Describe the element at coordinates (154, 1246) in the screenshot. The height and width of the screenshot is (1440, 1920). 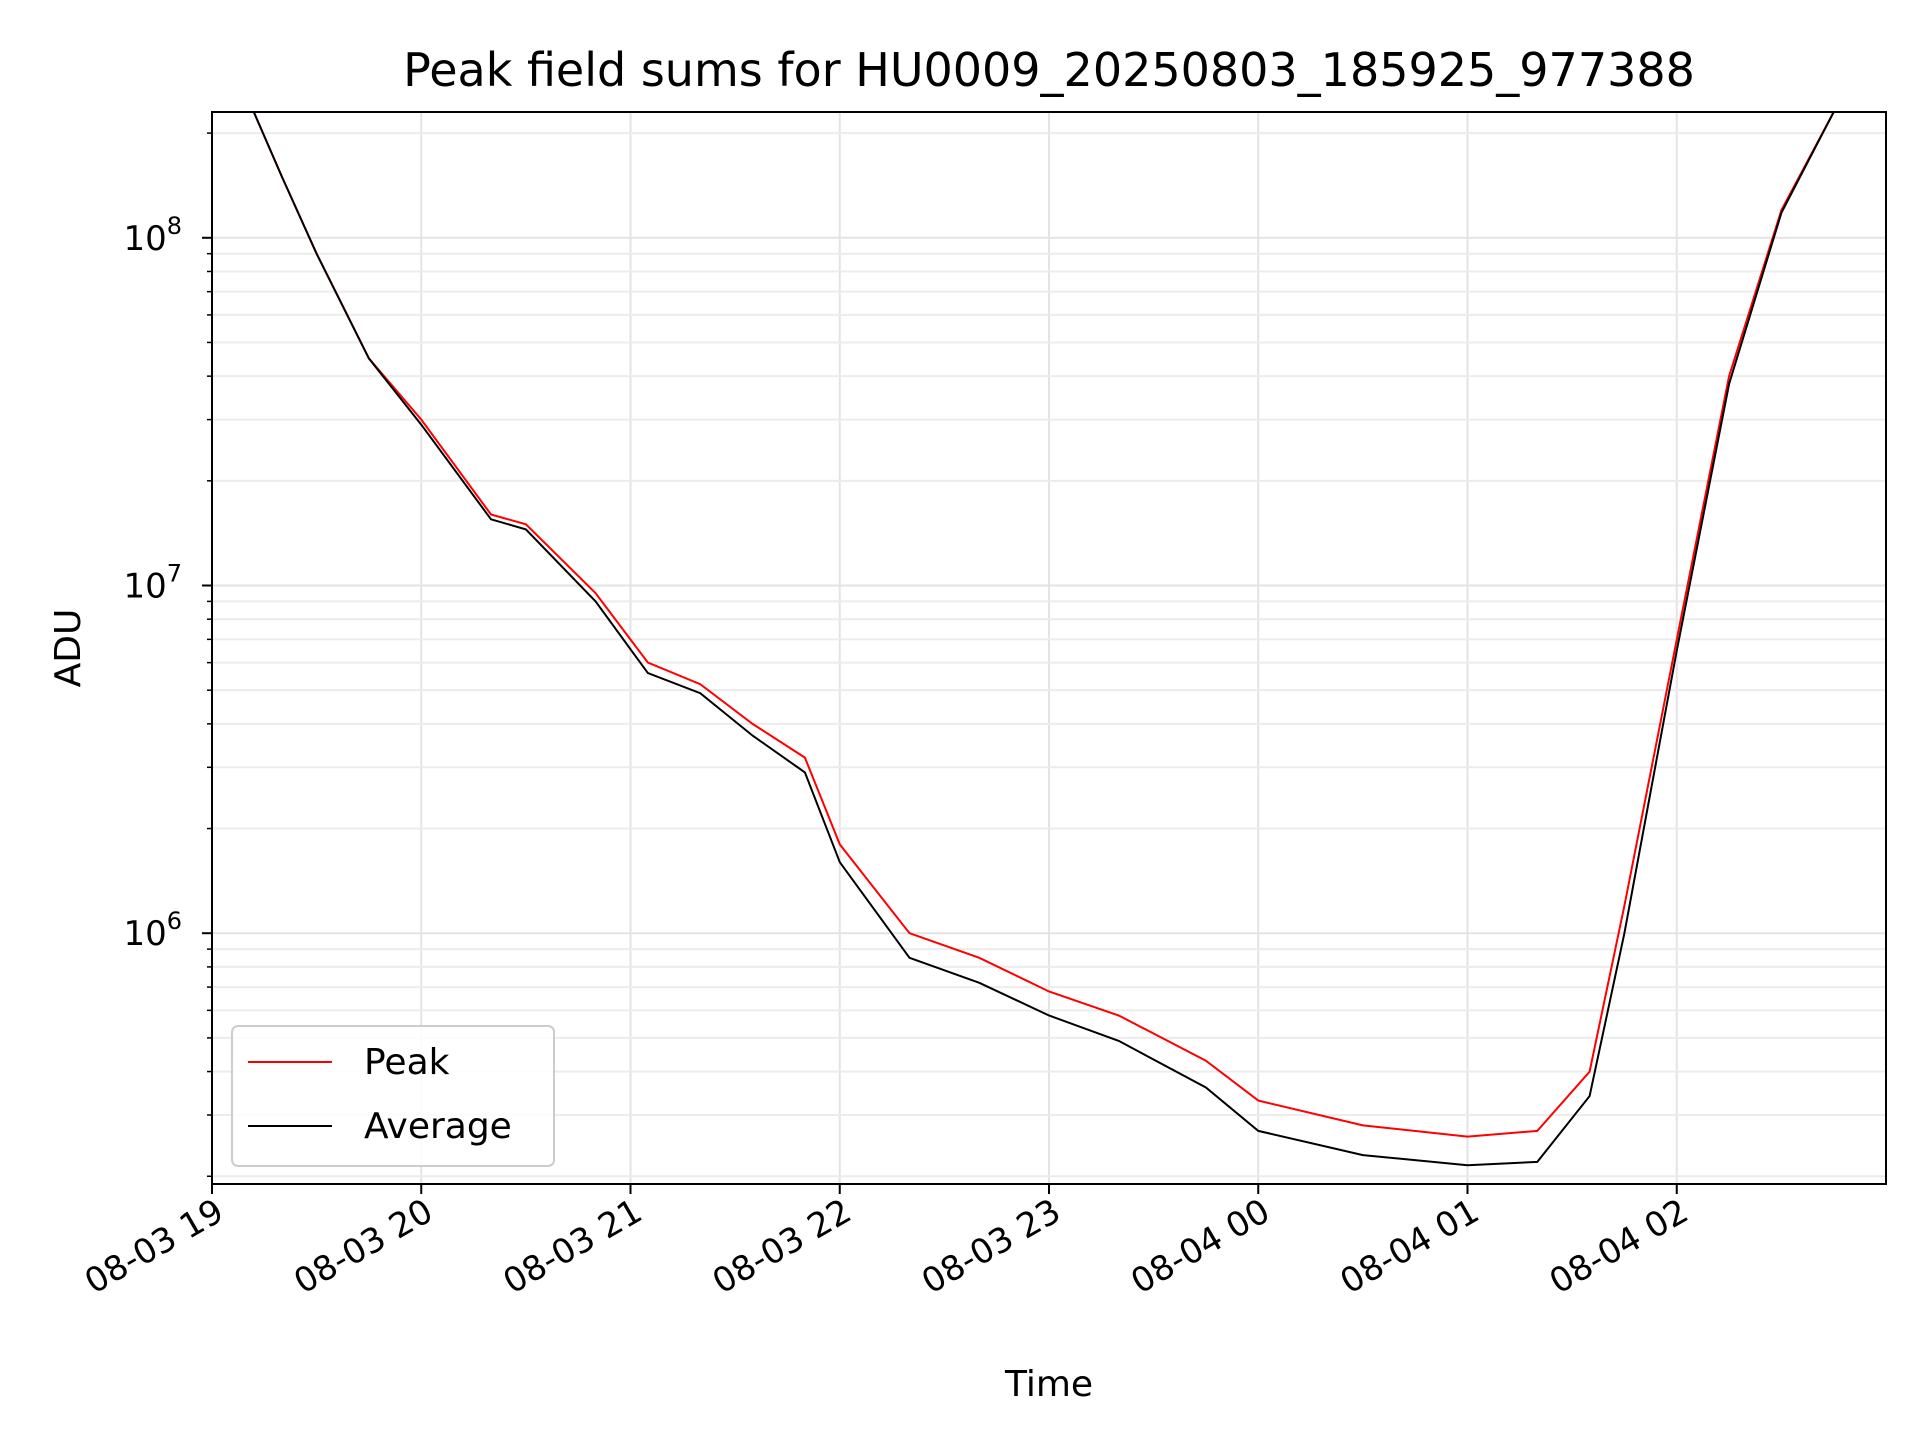
I see `x-tick-label: 08-03 19` at that location.